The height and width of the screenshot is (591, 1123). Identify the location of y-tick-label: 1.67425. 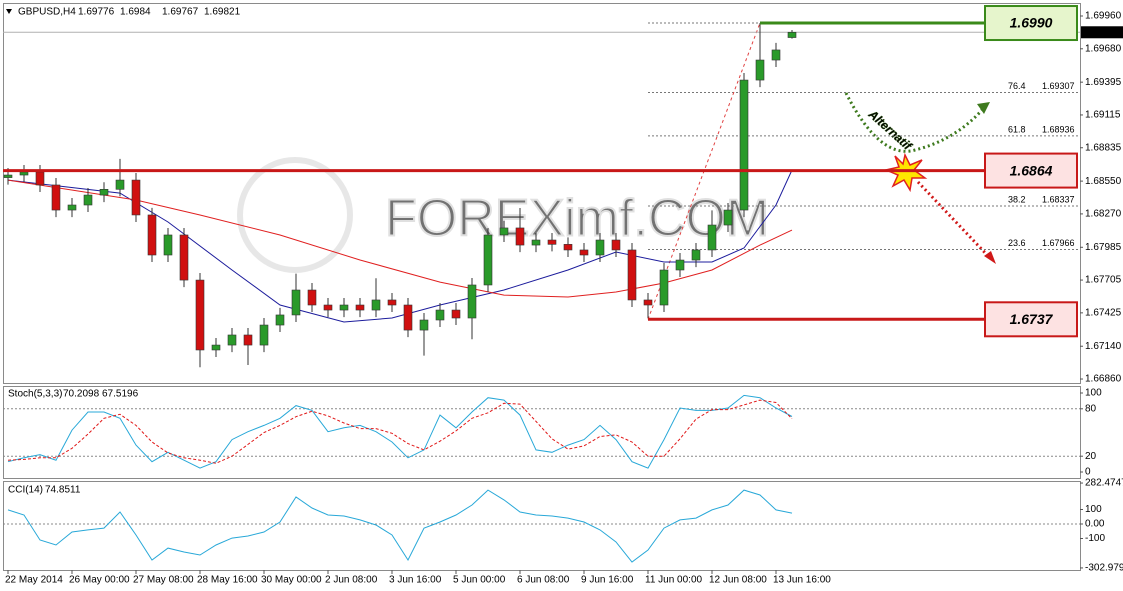
(1103, 312).